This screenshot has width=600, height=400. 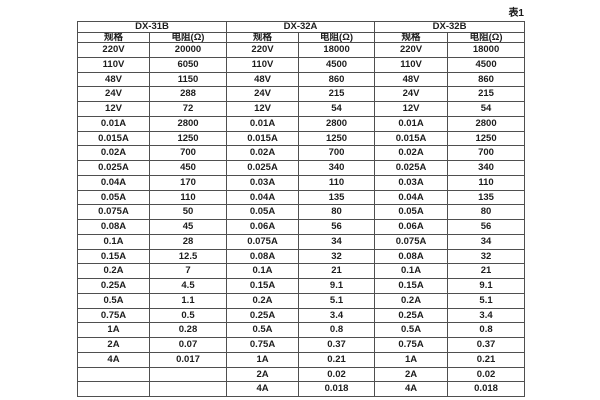 I want to click on table-row: 0.05A 110 0.04A 135 0.04A 135, so click(x=301, y=197).